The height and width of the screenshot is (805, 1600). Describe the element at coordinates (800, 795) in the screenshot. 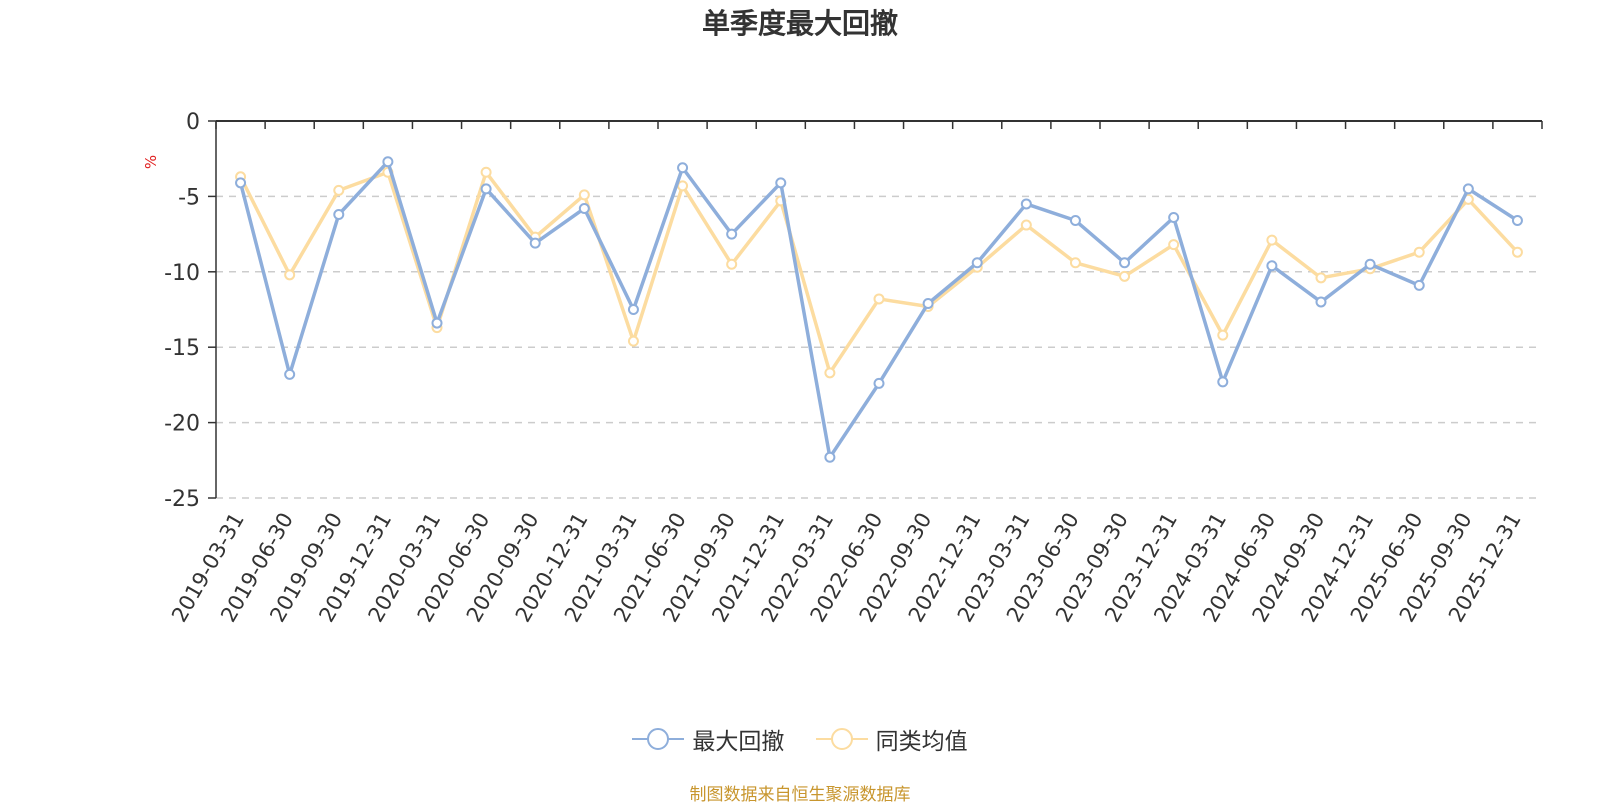

I see `source-note: 制图数据来自恒生聚源数据库` at that location.